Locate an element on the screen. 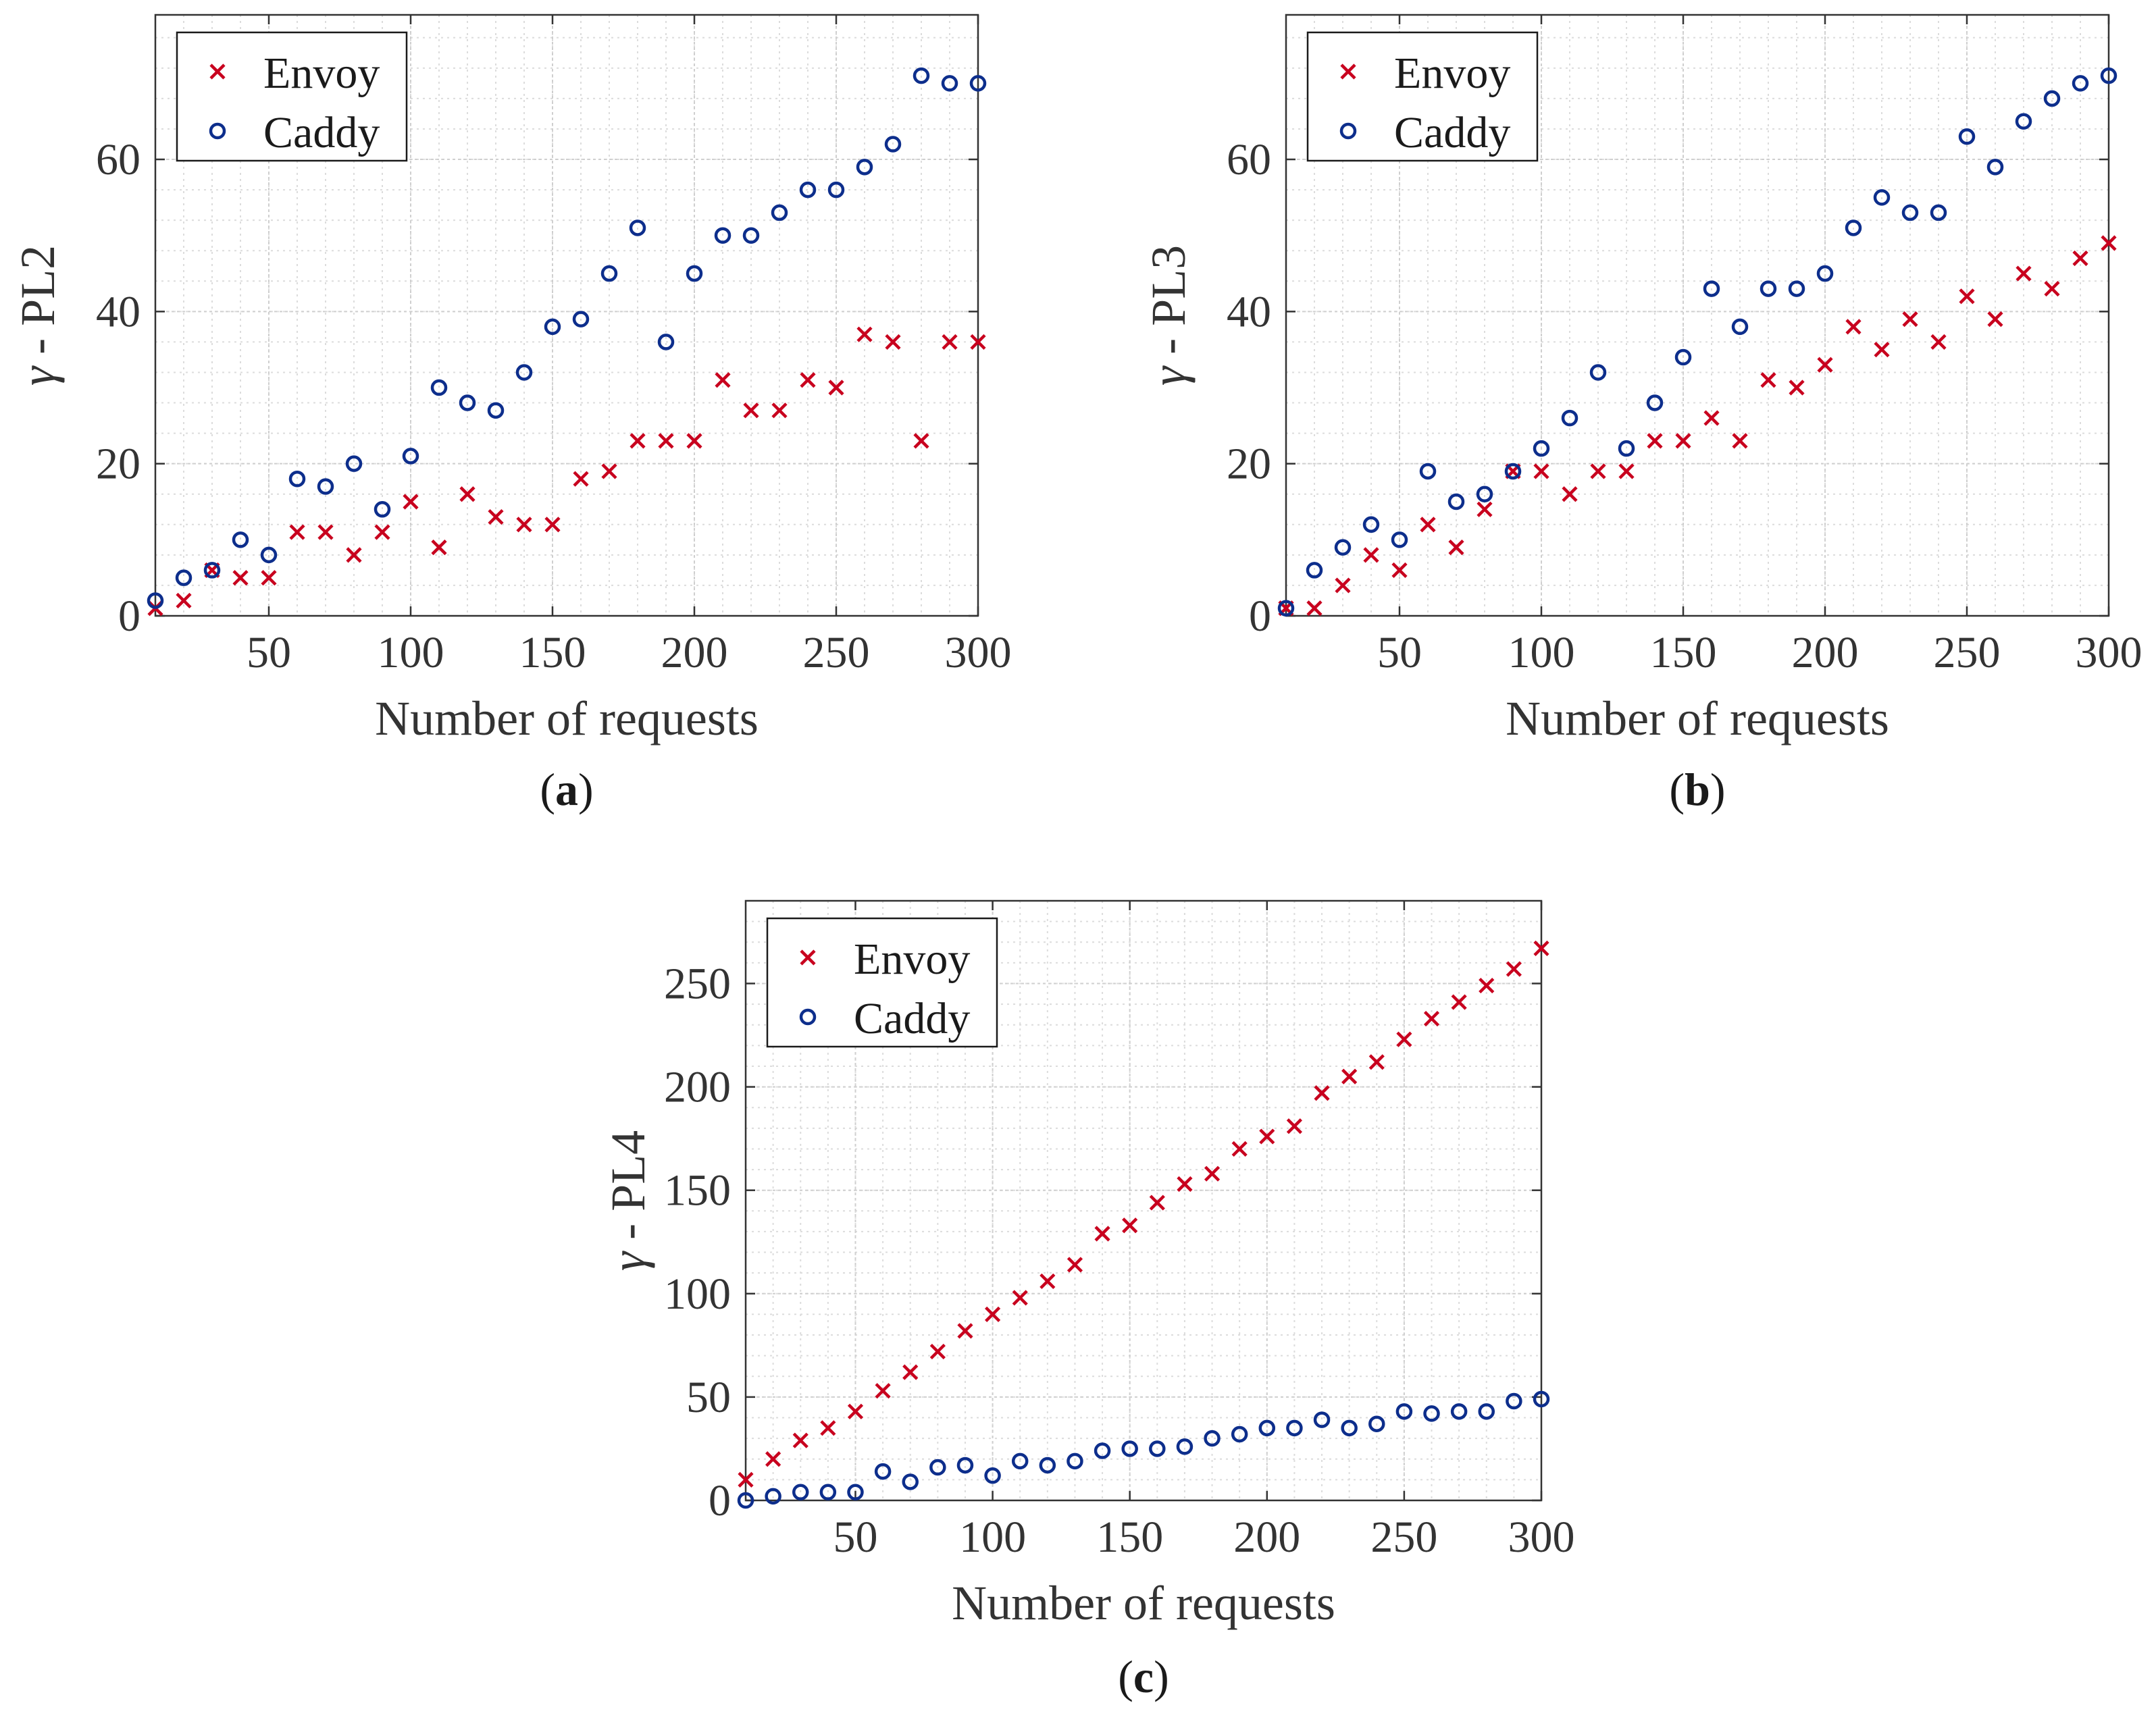 This screenshot has height=1730, width=2156. x-tick-label: 50 is located at coordinates (269, 652).